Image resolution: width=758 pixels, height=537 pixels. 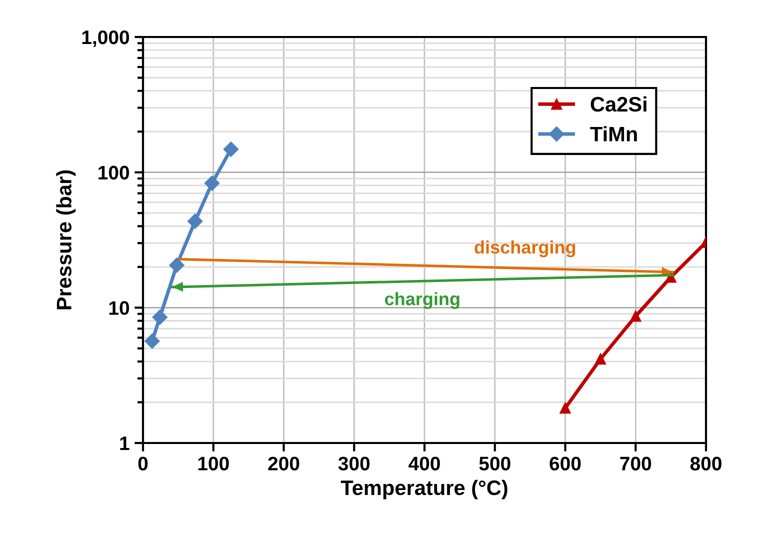 What do you see at coordinates (422, 300) in the screenshot?
I see `annotation: charging` at bounding box center [422, 300].